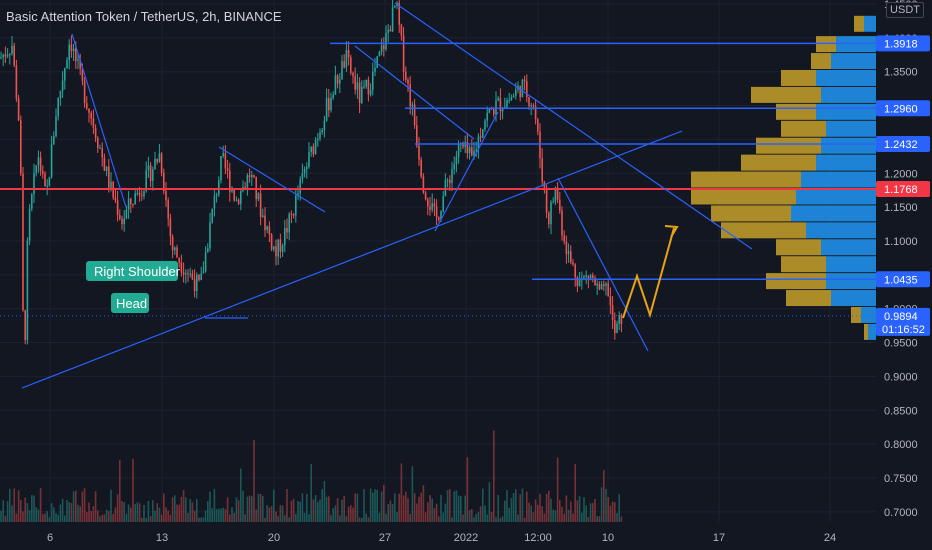  What do you see at coordinates (99, 120) in the screenshot?
I see `trendline` at bounding box center [99, 120].